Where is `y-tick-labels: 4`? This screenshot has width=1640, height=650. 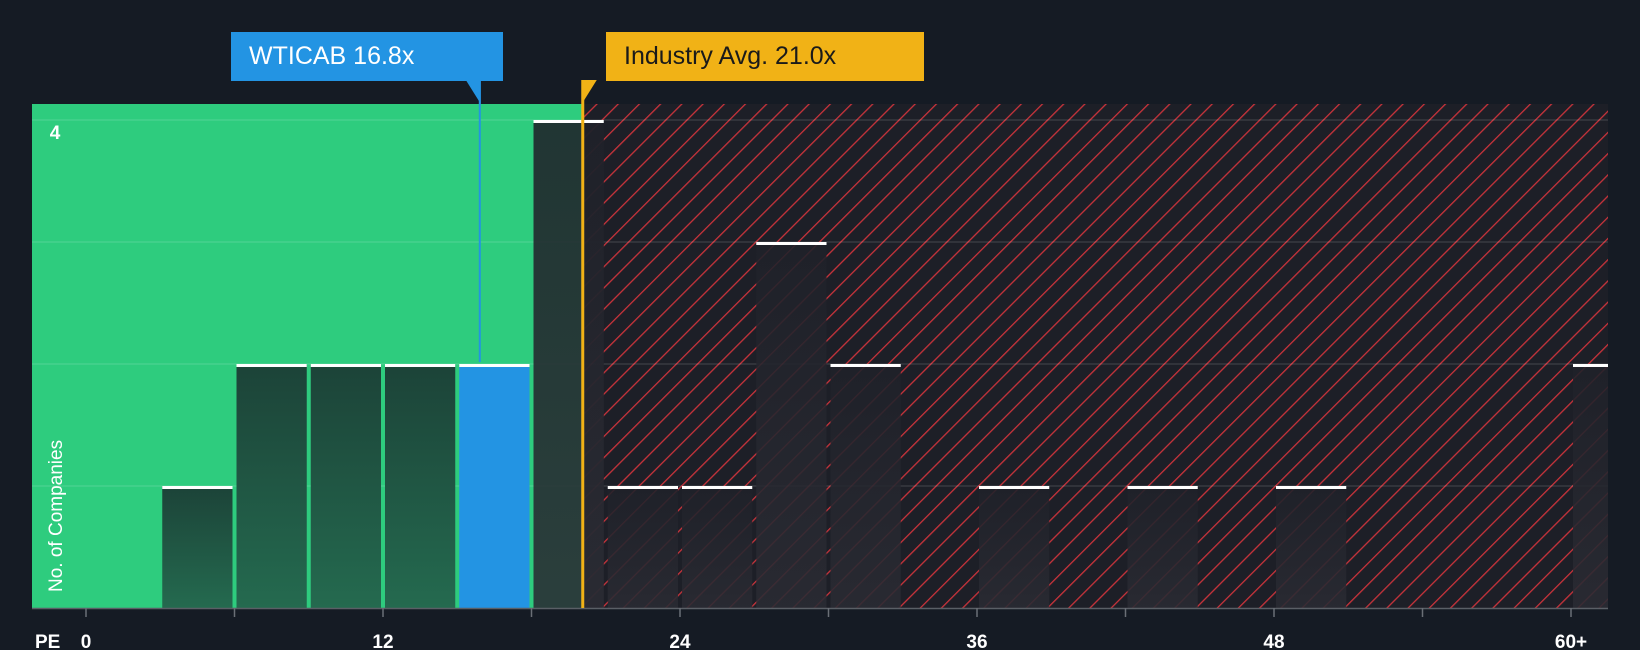 y-tick-labels: 4 is located at coordinates (55, 133).